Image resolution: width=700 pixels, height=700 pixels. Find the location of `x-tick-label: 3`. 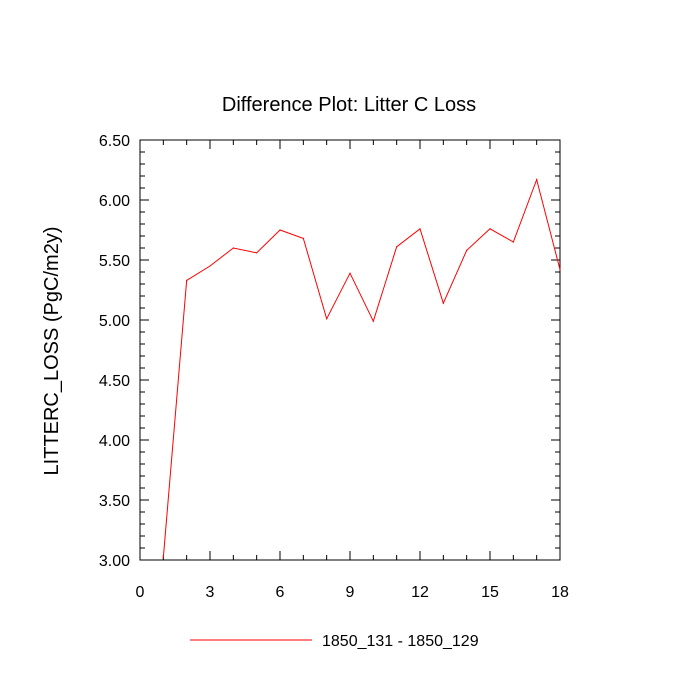

x-tick-label: 3 is located at coordinates (210, 592).